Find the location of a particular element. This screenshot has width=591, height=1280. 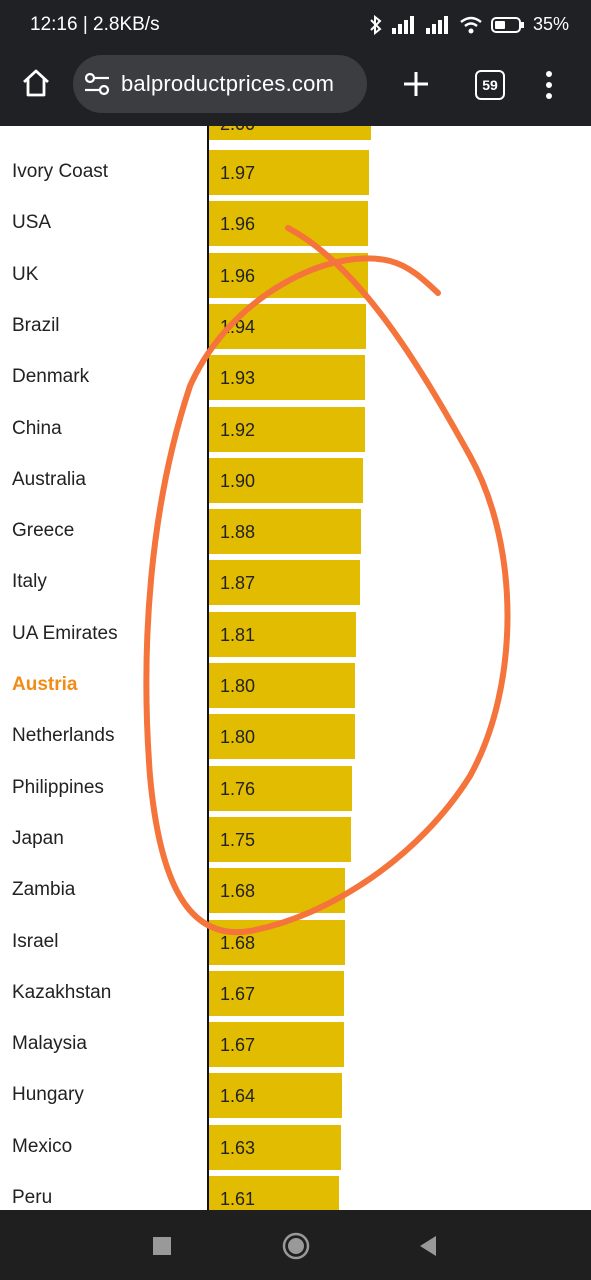

bar-value-label: 1.93 is located at coordinates (238, 378).